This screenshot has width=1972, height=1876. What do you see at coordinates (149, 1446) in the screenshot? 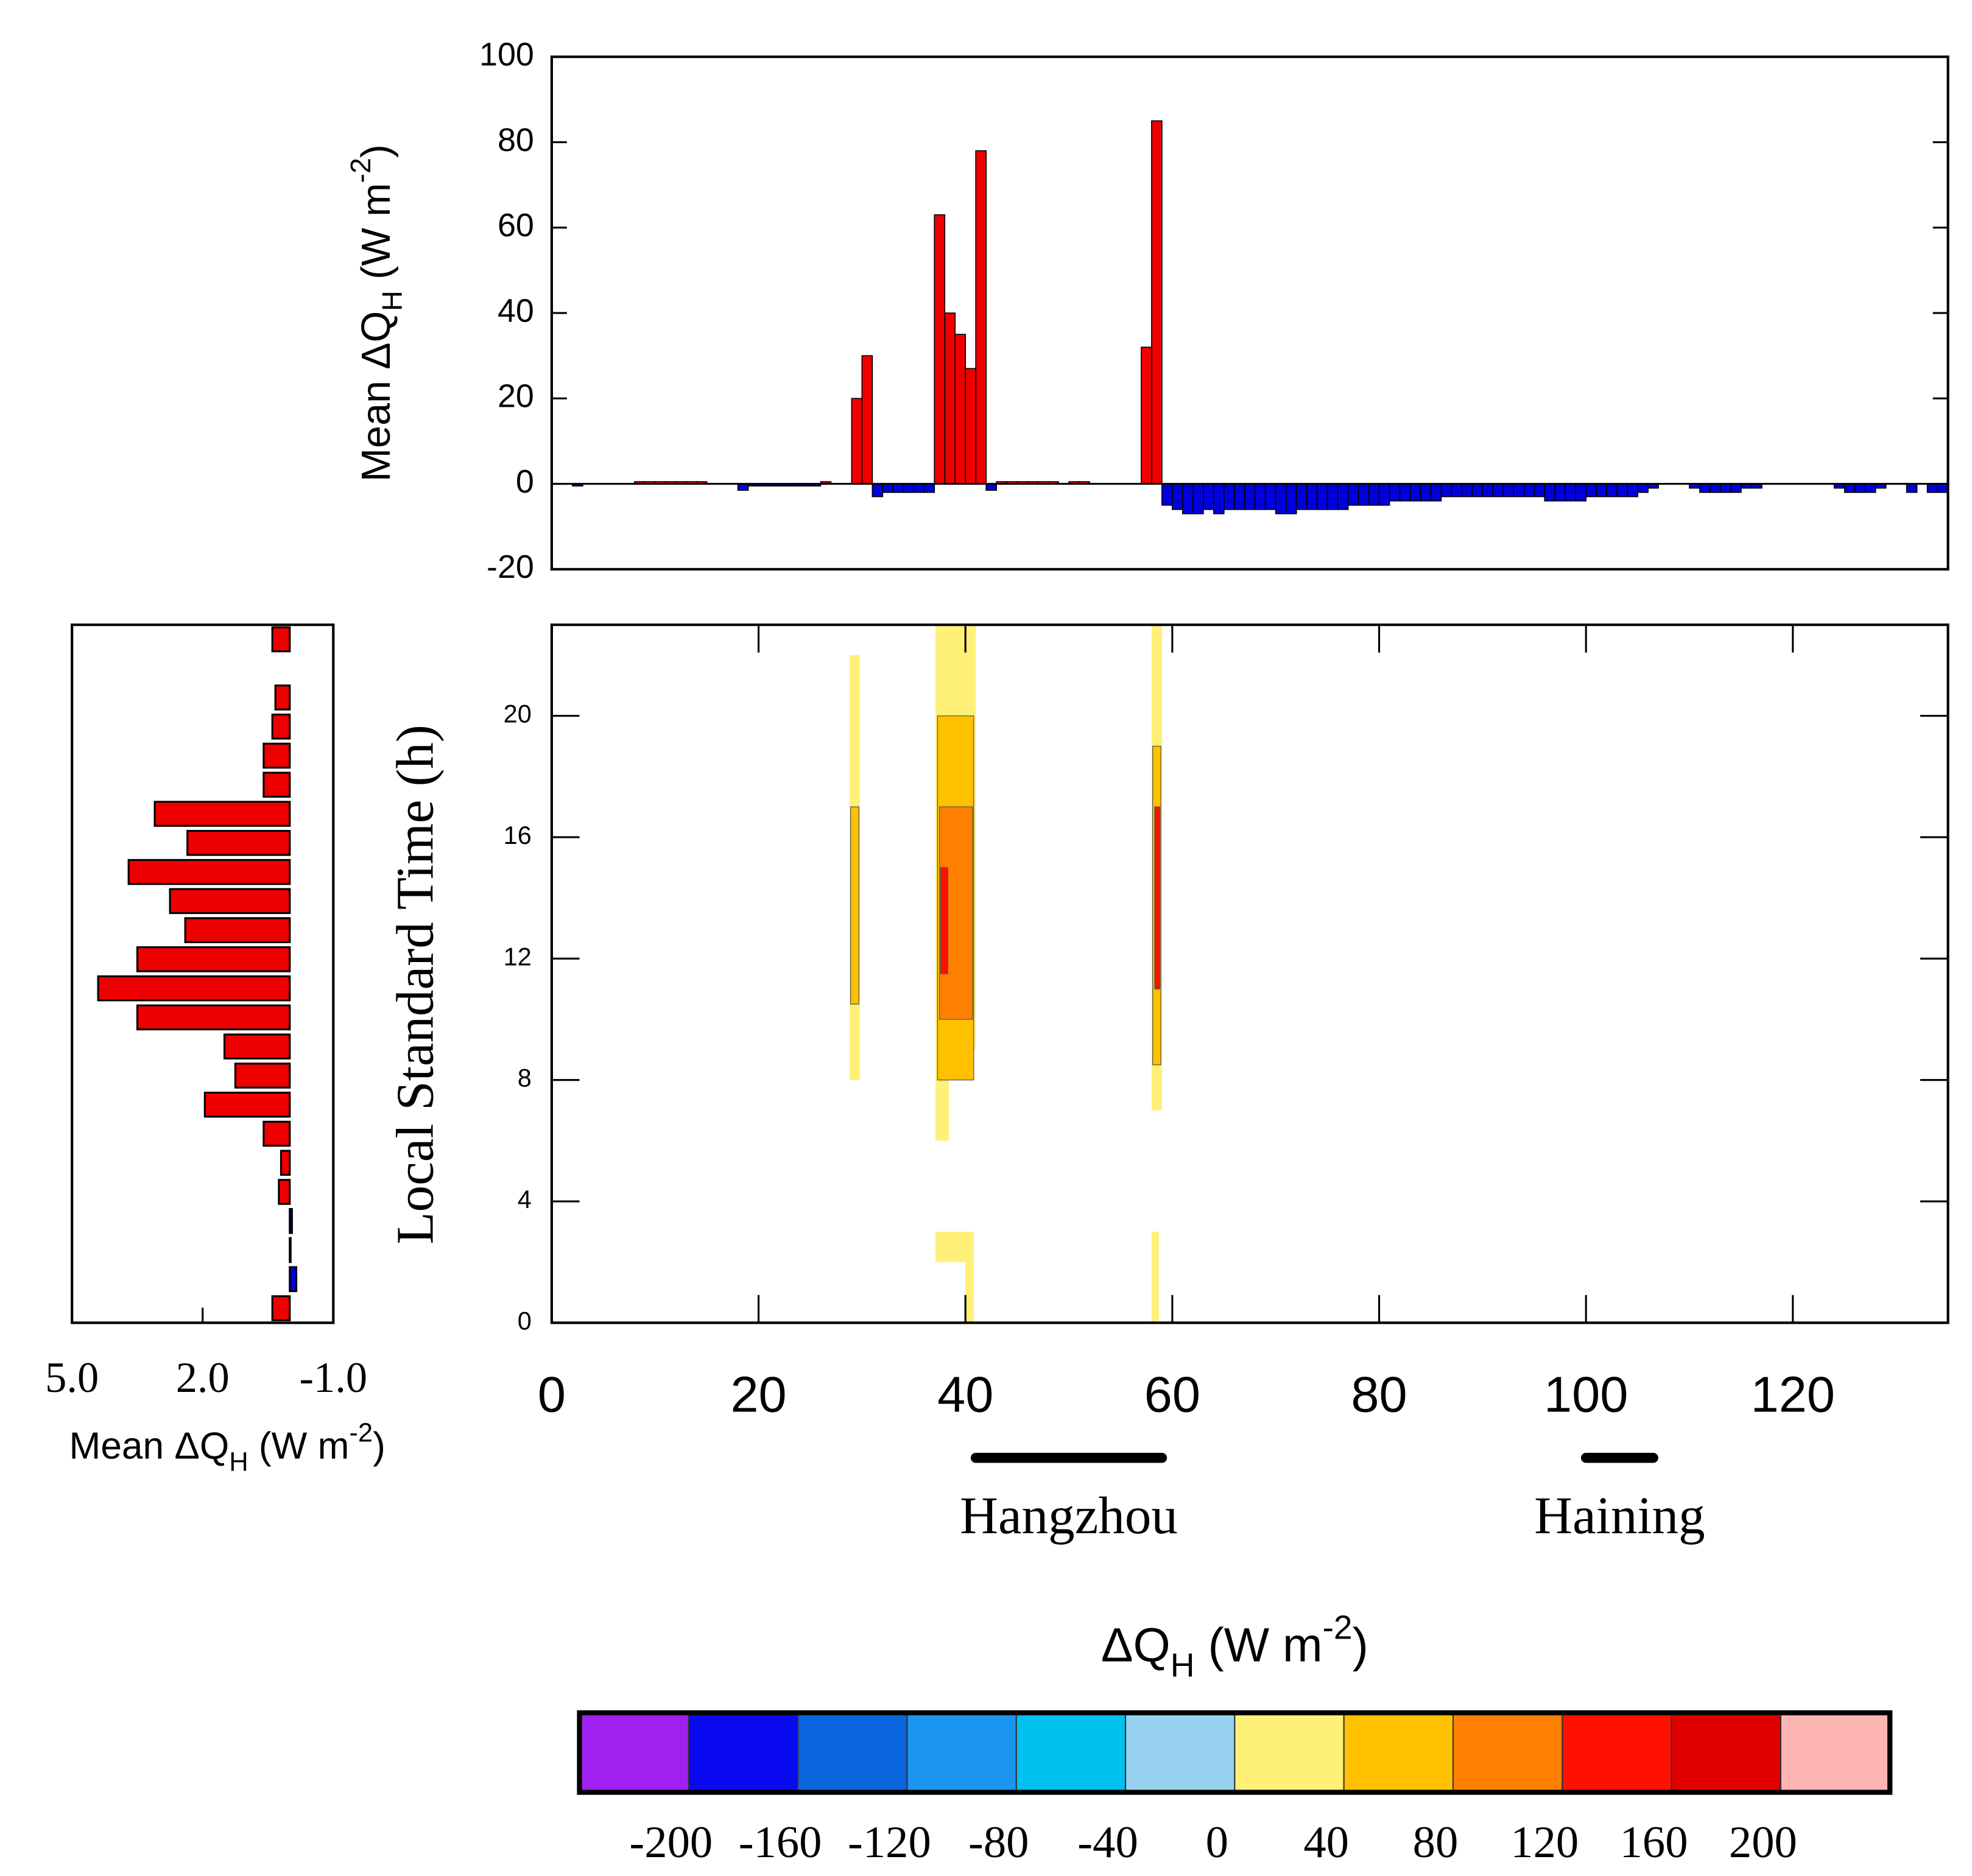
I see `x-axis-label-part: Mean ΔQ` at bounding box center [149, 1446].